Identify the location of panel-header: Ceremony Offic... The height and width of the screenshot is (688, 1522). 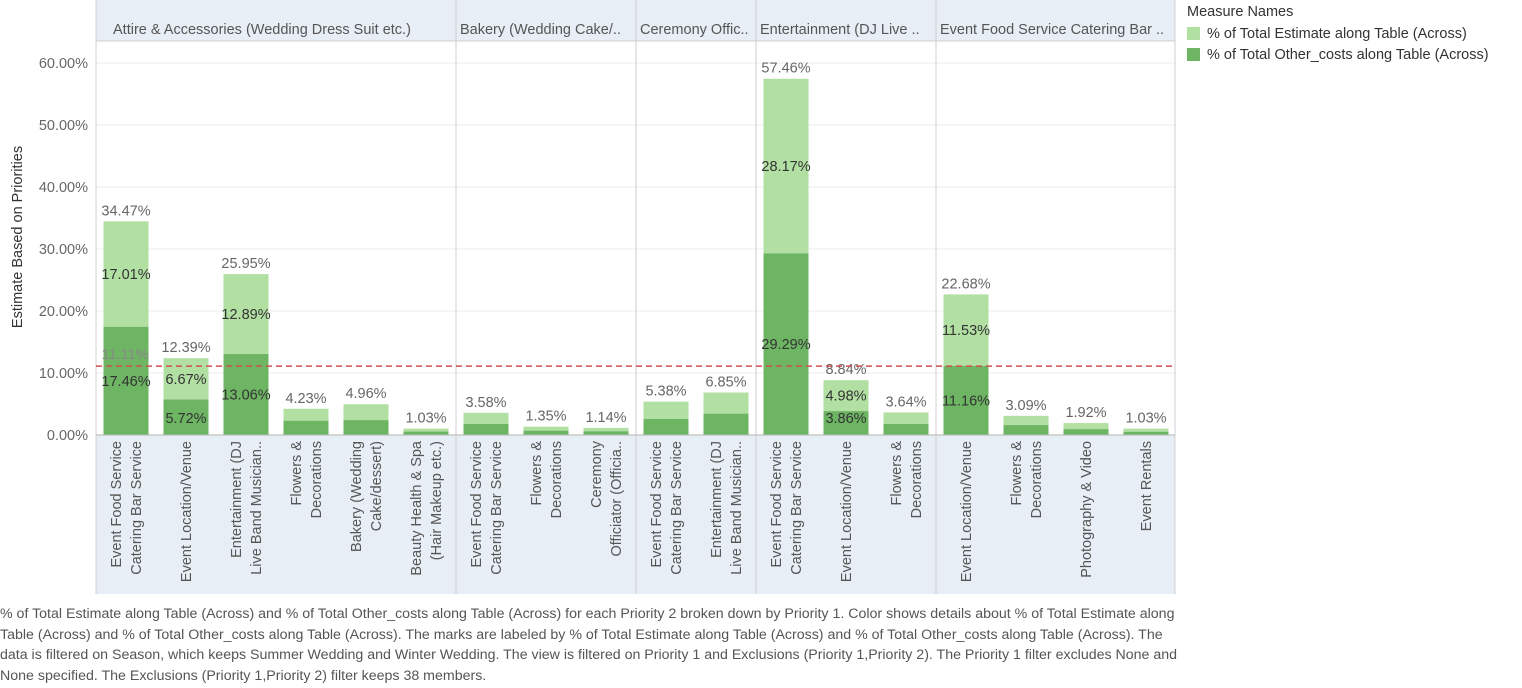
(694, 30).